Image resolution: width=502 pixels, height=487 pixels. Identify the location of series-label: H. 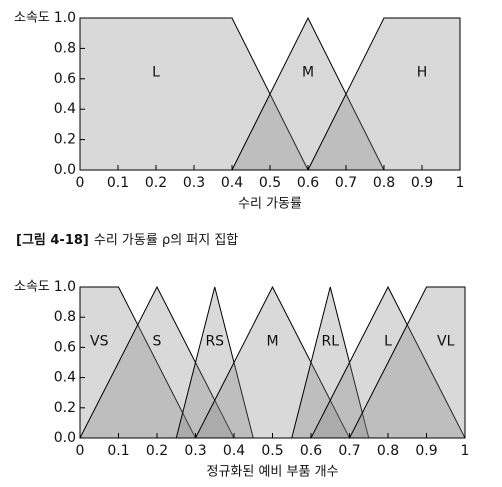
(422, 73).